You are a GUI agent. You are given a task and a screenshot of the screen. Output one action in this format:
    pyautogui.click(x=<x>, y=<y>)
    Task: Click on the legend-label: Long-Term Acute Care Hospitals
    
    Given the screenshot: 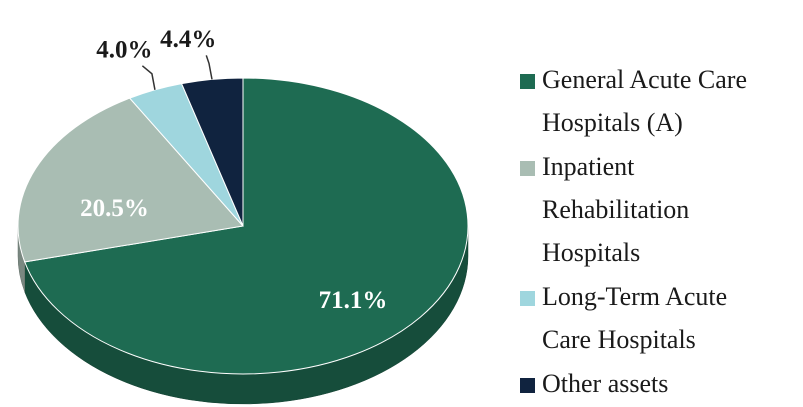 What is the action you would take?
    pyautogui.click(x=638, y=318)
    